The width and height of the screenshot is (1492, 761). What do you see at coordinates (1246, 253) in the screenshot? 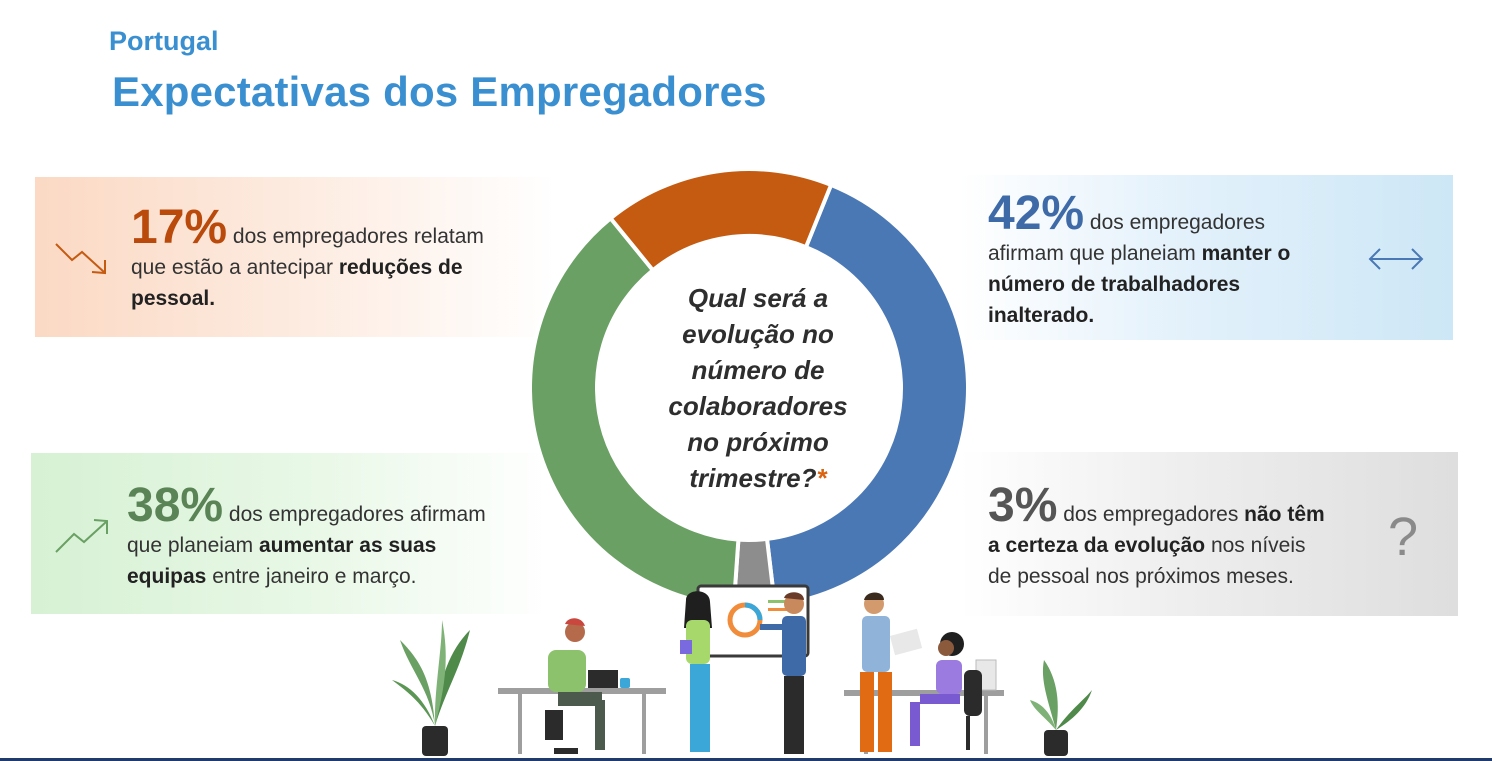
I see `stat-maintain-bold: manter o` at bounding box center [1246, 253].